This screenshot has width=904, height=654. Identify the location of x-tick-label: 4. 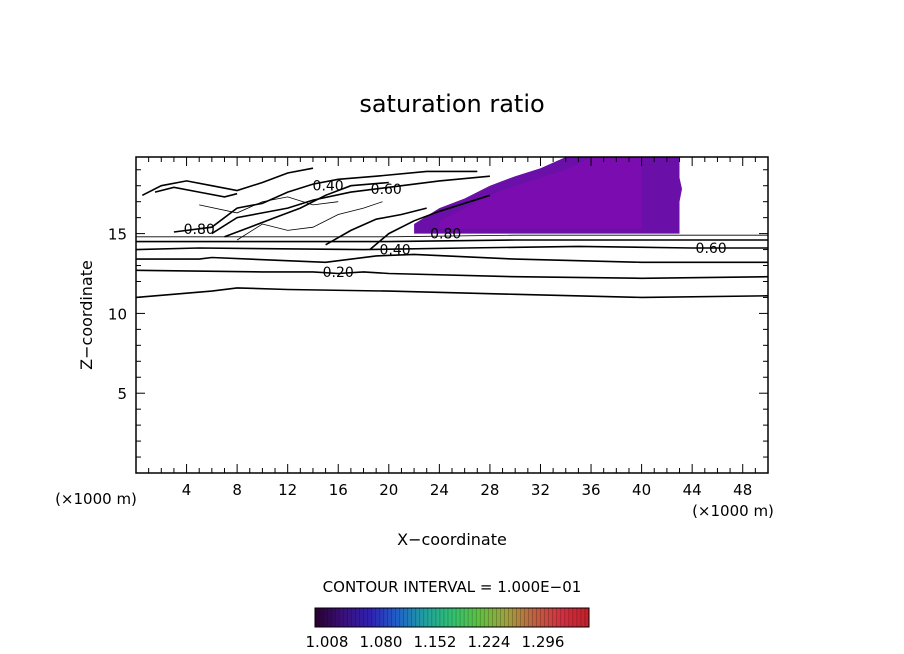
(187, 490).